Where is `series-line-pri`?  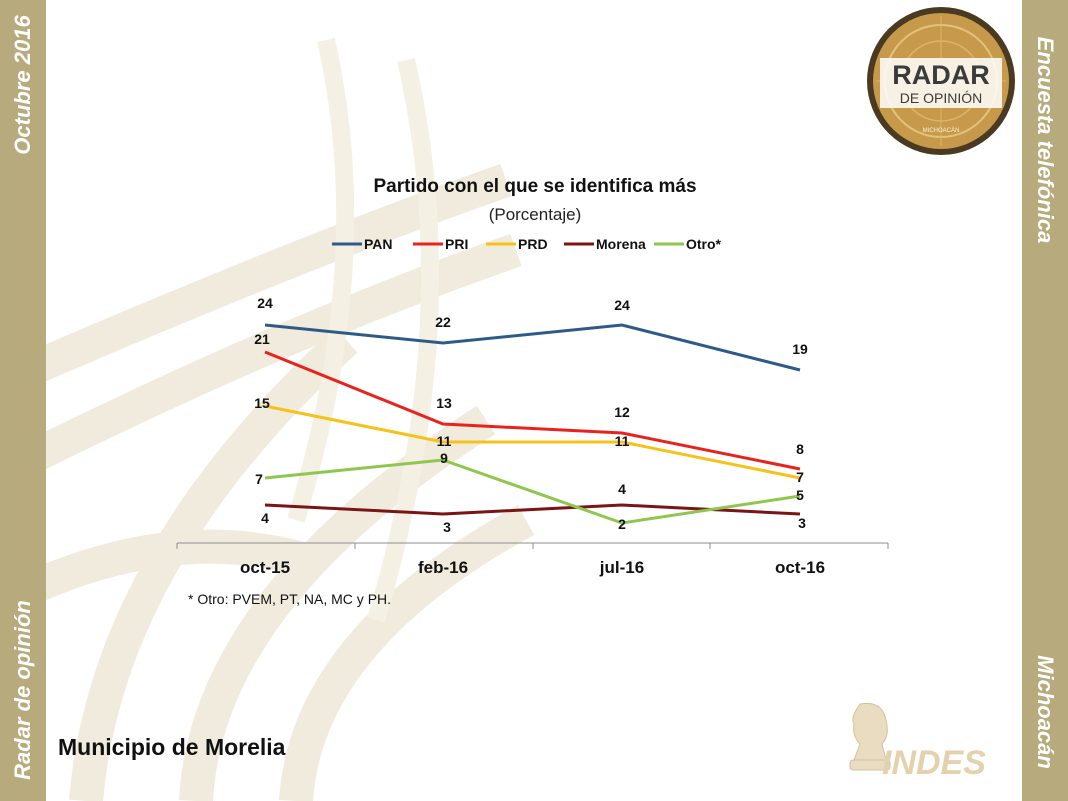 series-line-pri is located at coordinates (532, 410).